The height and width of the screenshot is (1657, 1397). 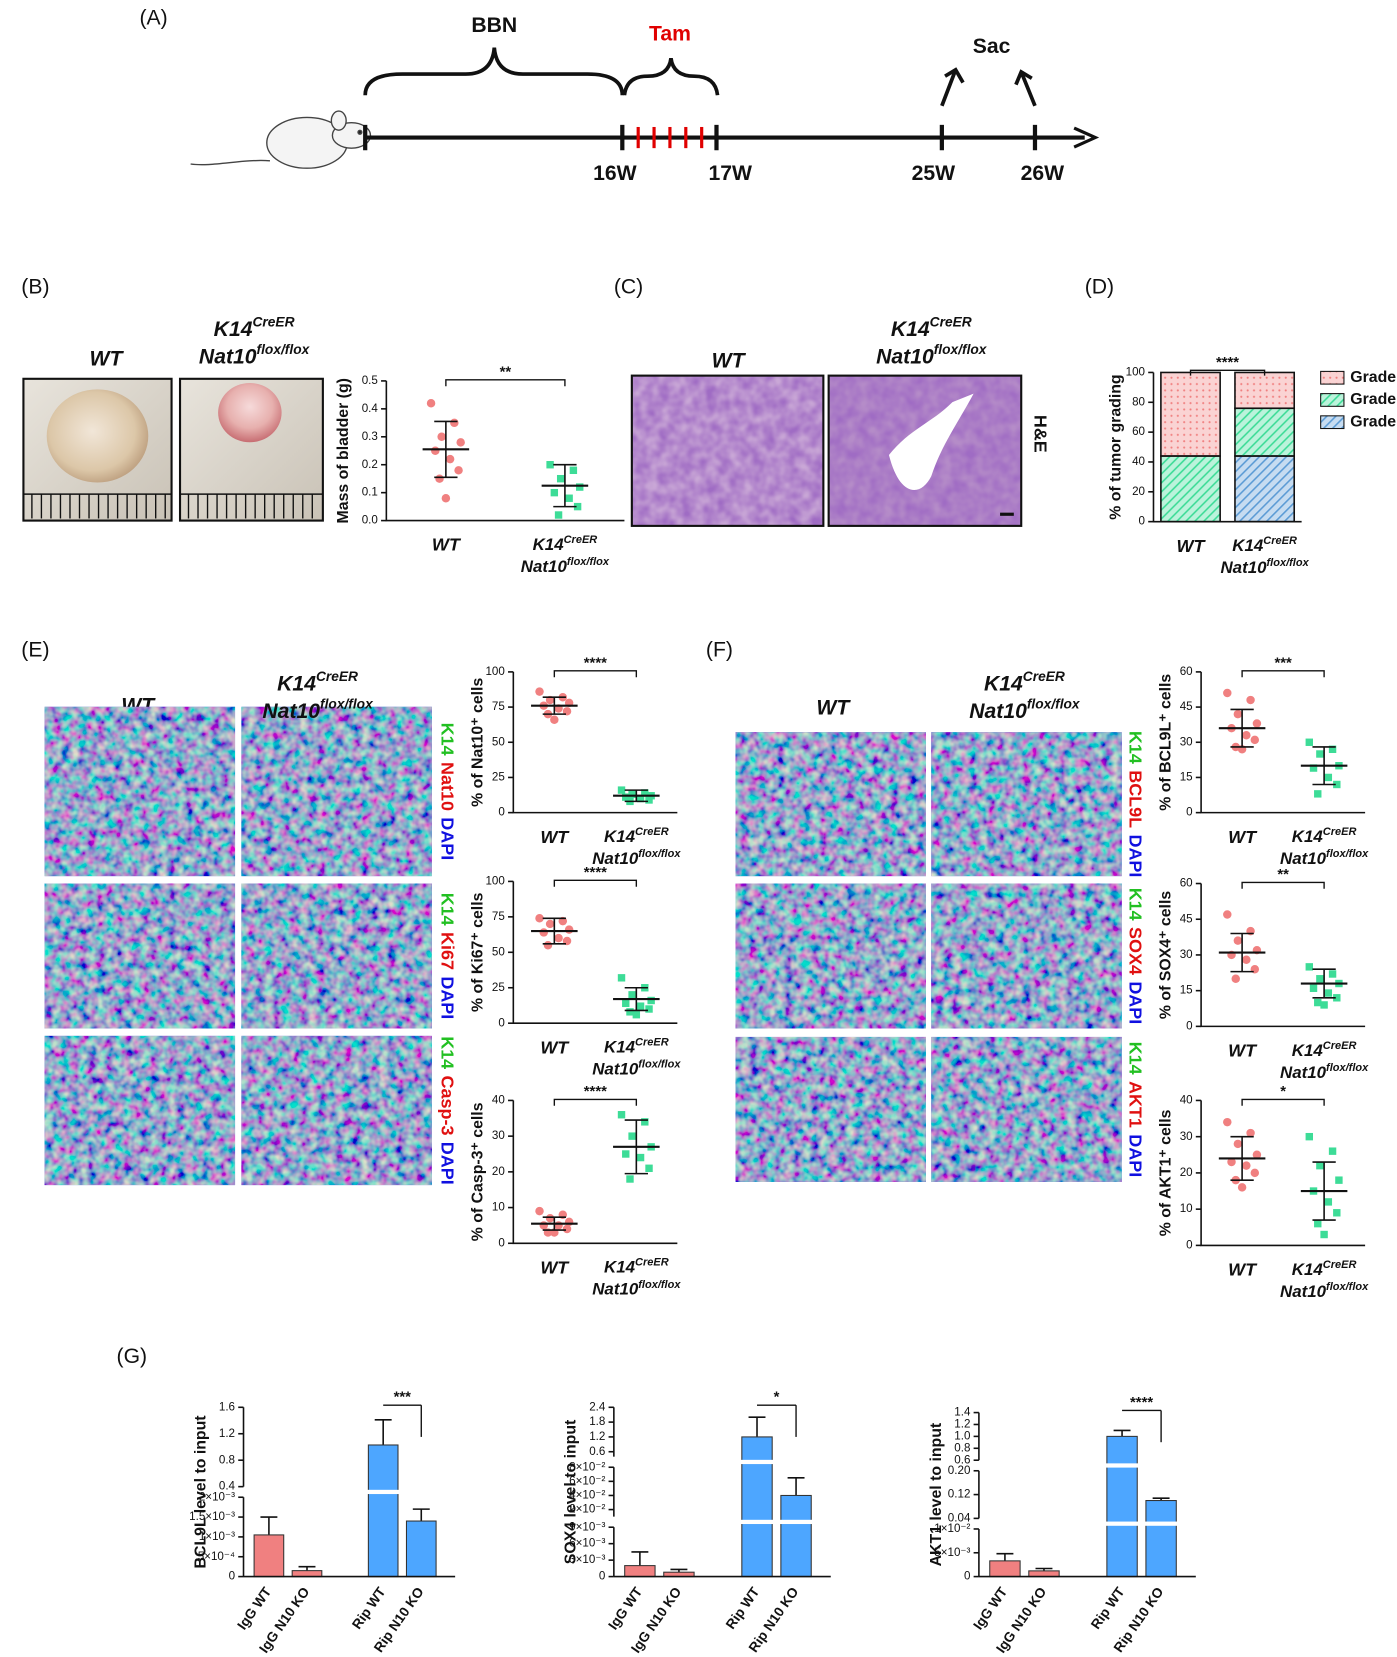 I want to click on if-image-texture, so click(x=830, y=804).